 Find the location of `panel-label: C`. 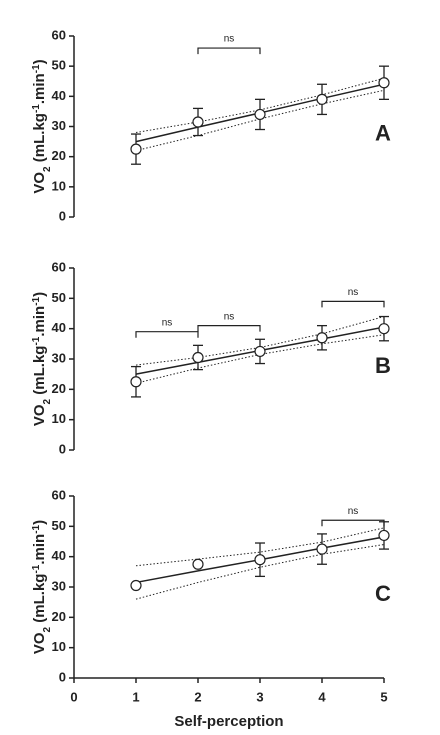

panel-label: C is located at coordinates (383, 593).